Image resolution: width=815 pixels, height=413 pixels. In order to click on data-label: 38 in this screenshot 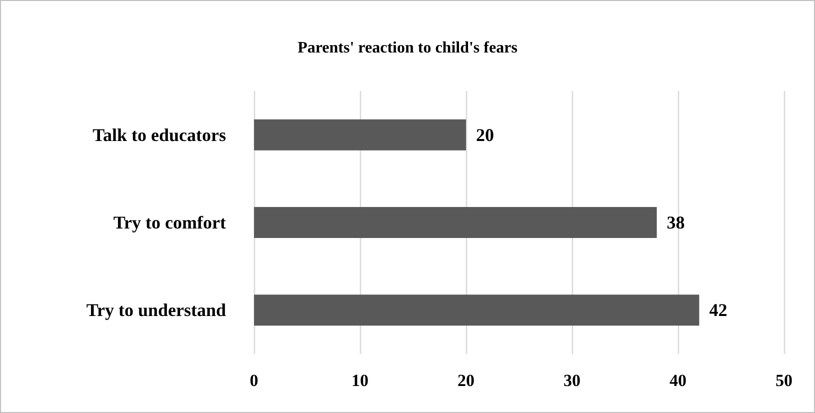, I will do `click(675, 222)`.